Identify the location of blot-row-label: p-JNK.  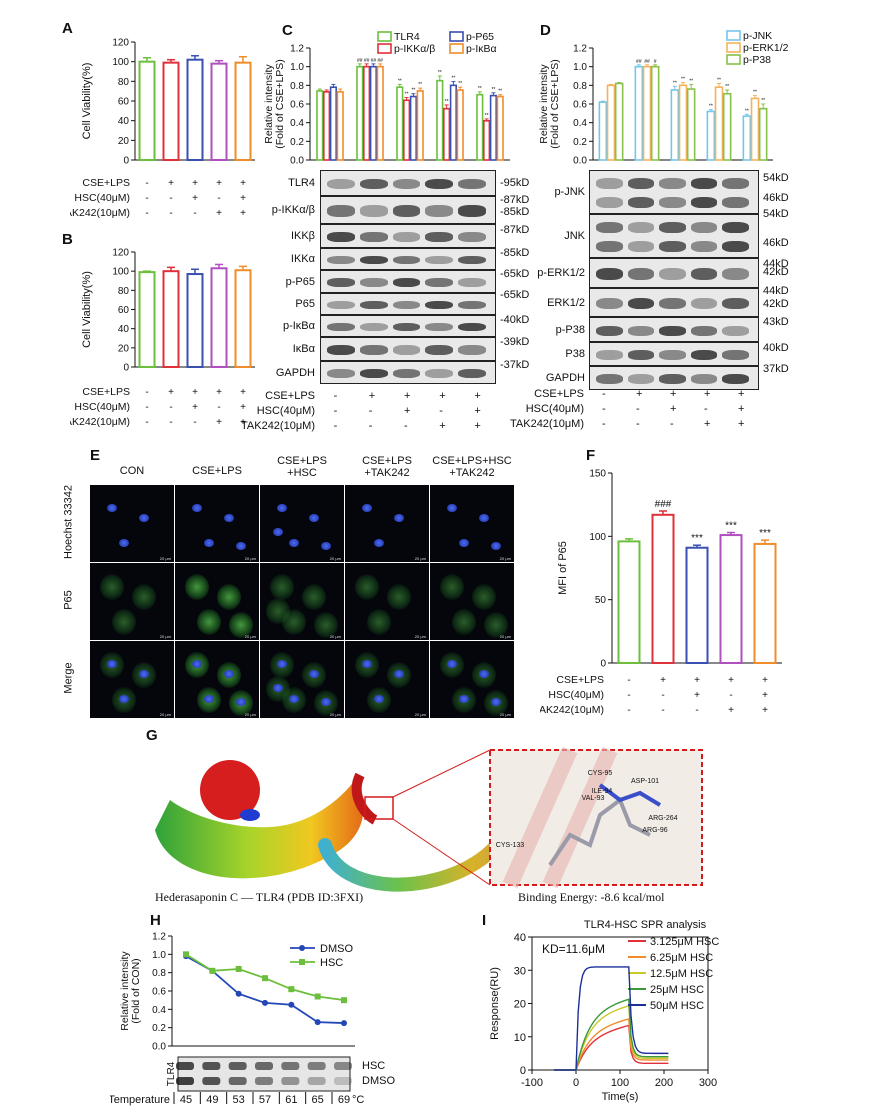
(569, 192).